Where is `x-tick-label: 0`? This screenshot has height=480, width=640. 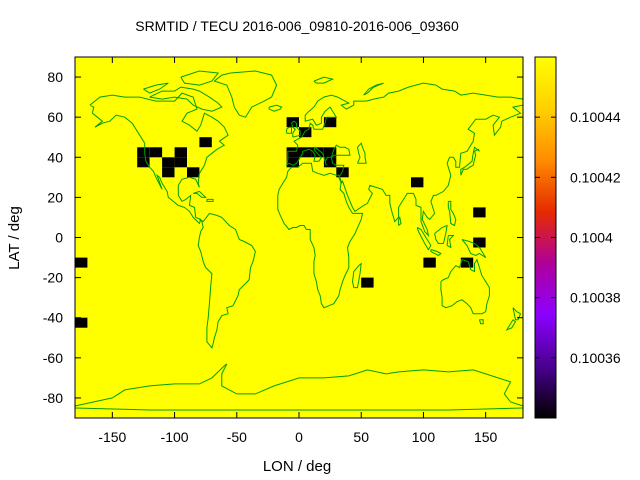 x-tick-label: 0 is located at coordinates (299, 437).